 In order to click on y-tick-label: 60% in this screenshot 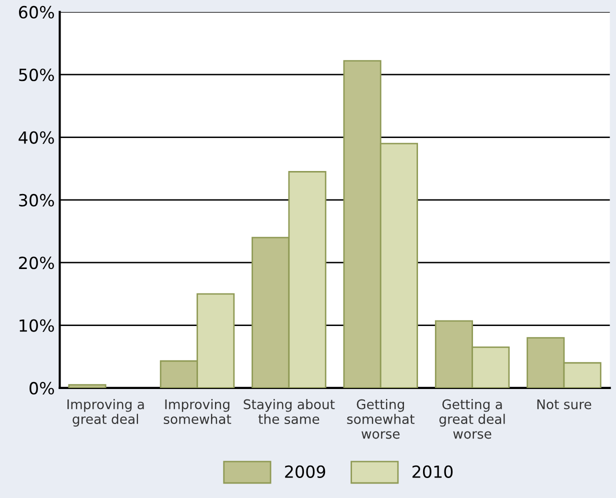, I will do `click(36, 12)`.